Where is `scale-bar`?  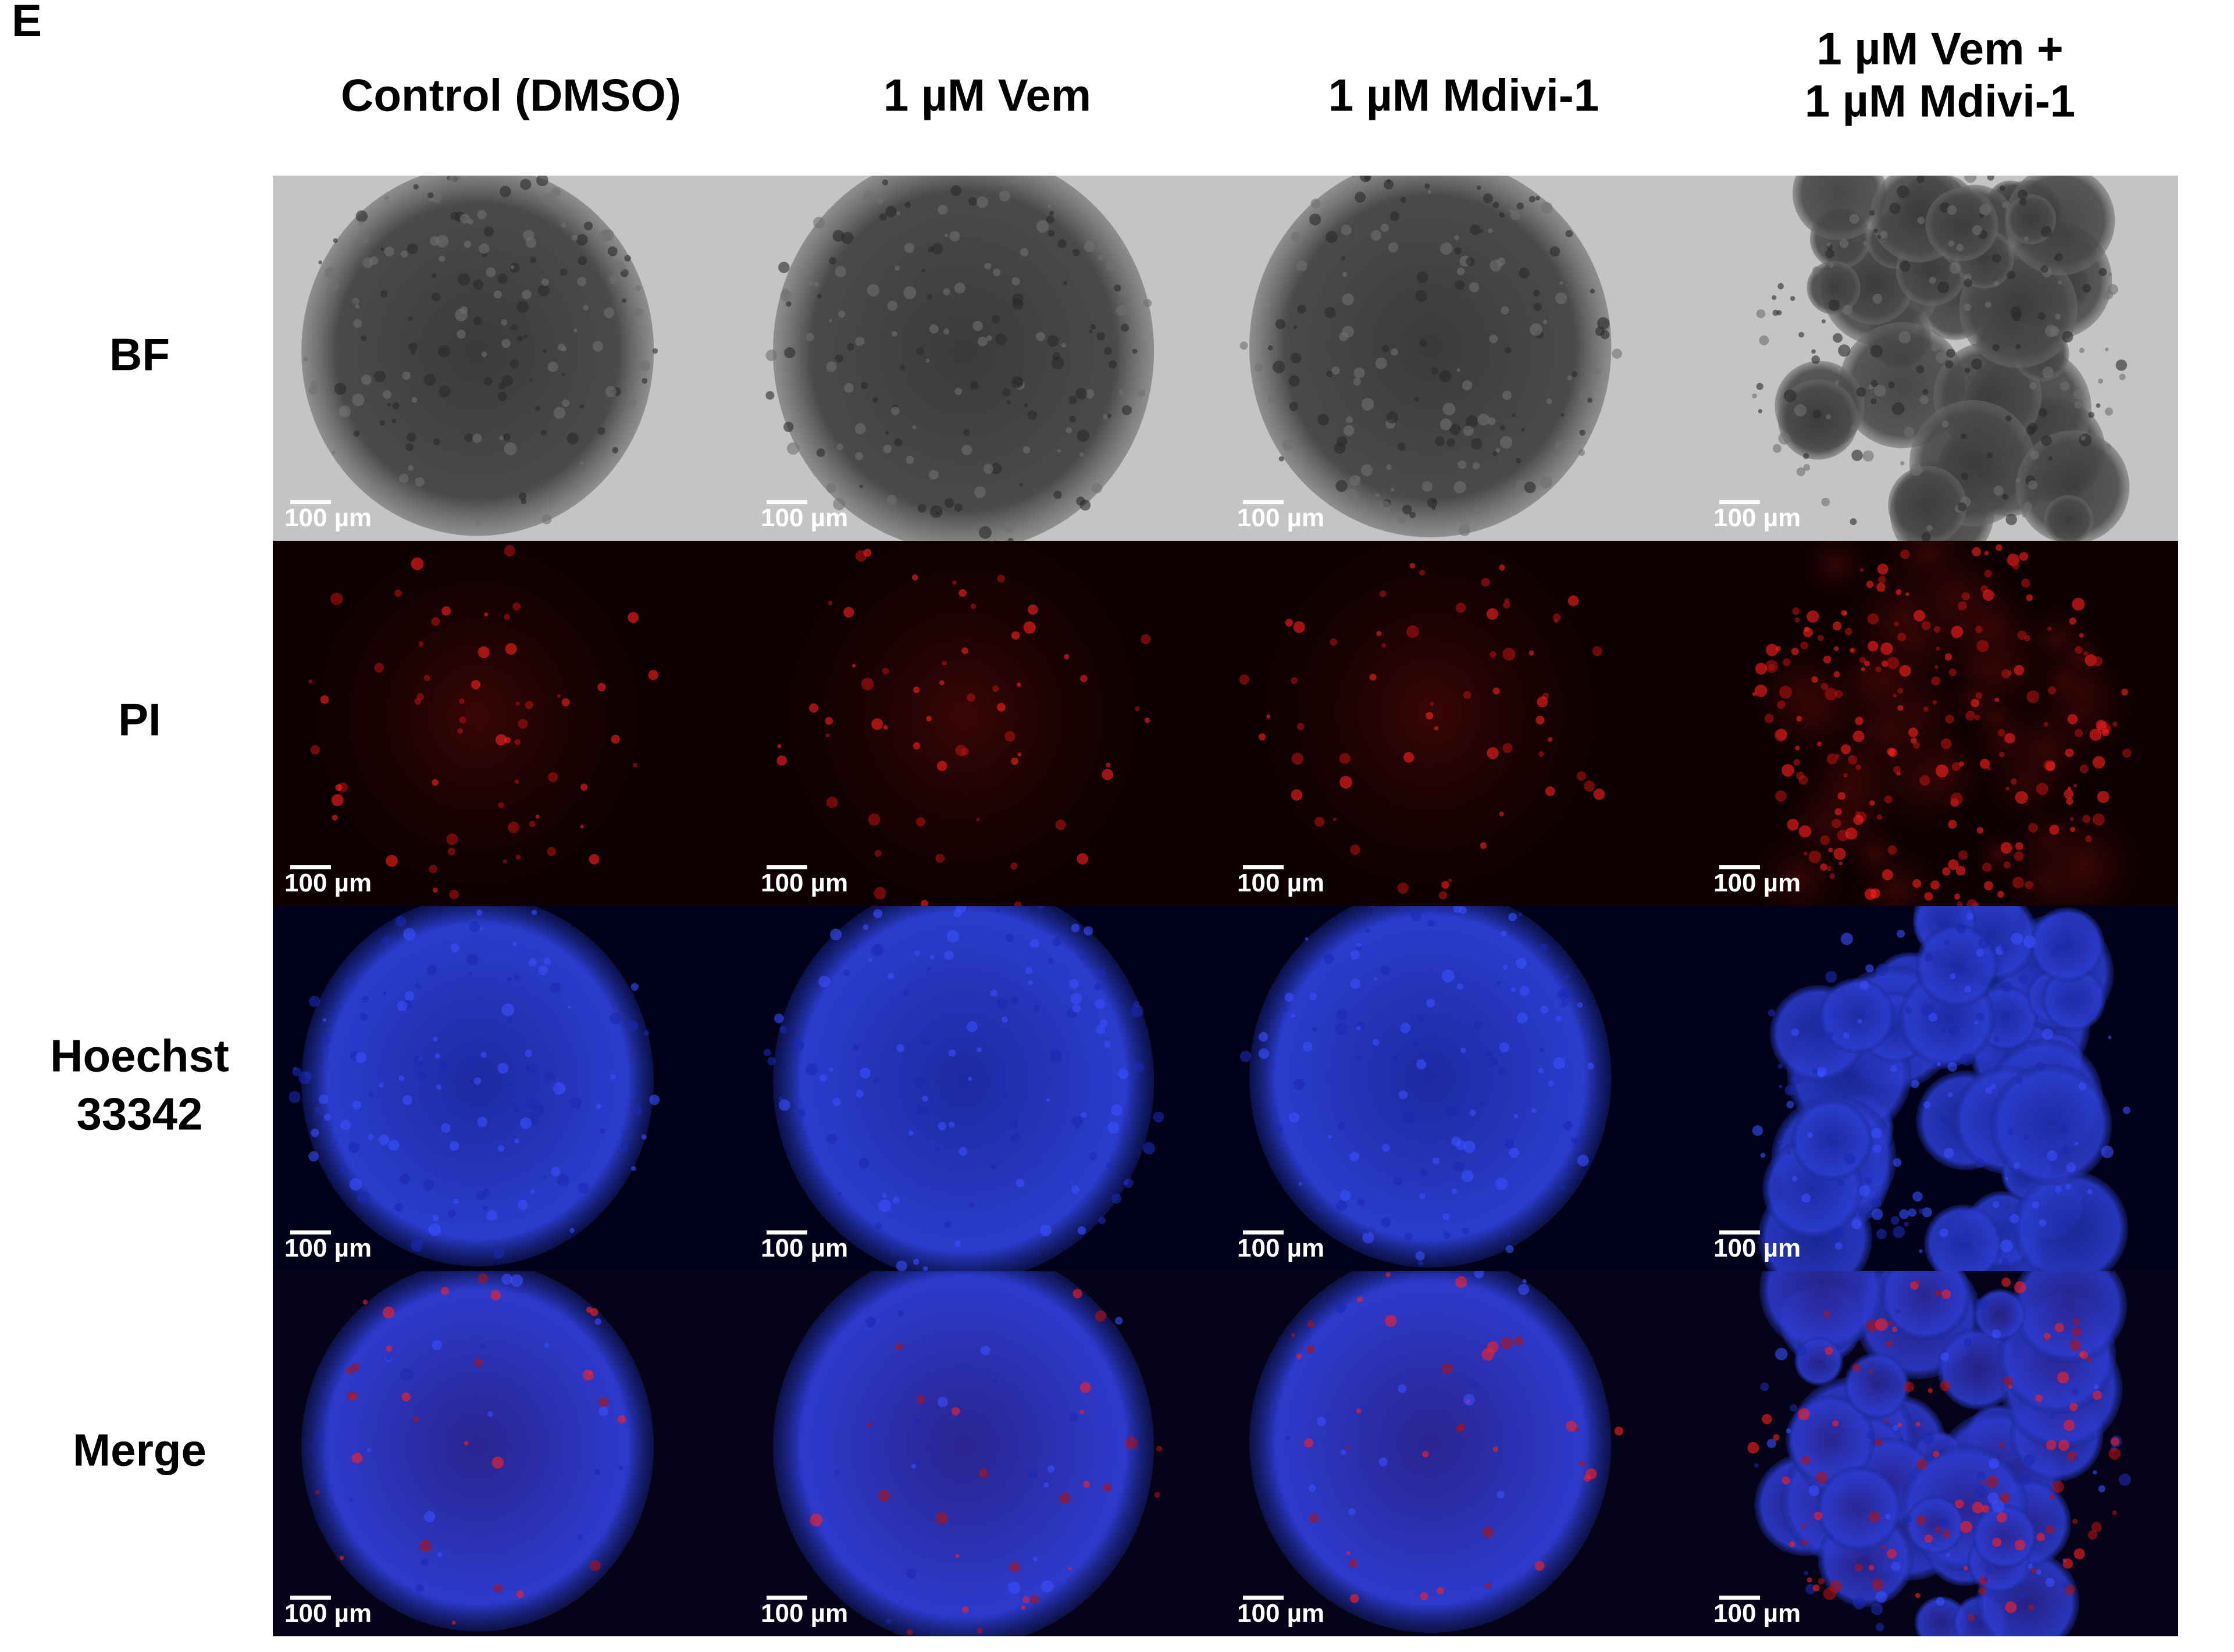
scale-bar is located at coordinates (1263, 502).